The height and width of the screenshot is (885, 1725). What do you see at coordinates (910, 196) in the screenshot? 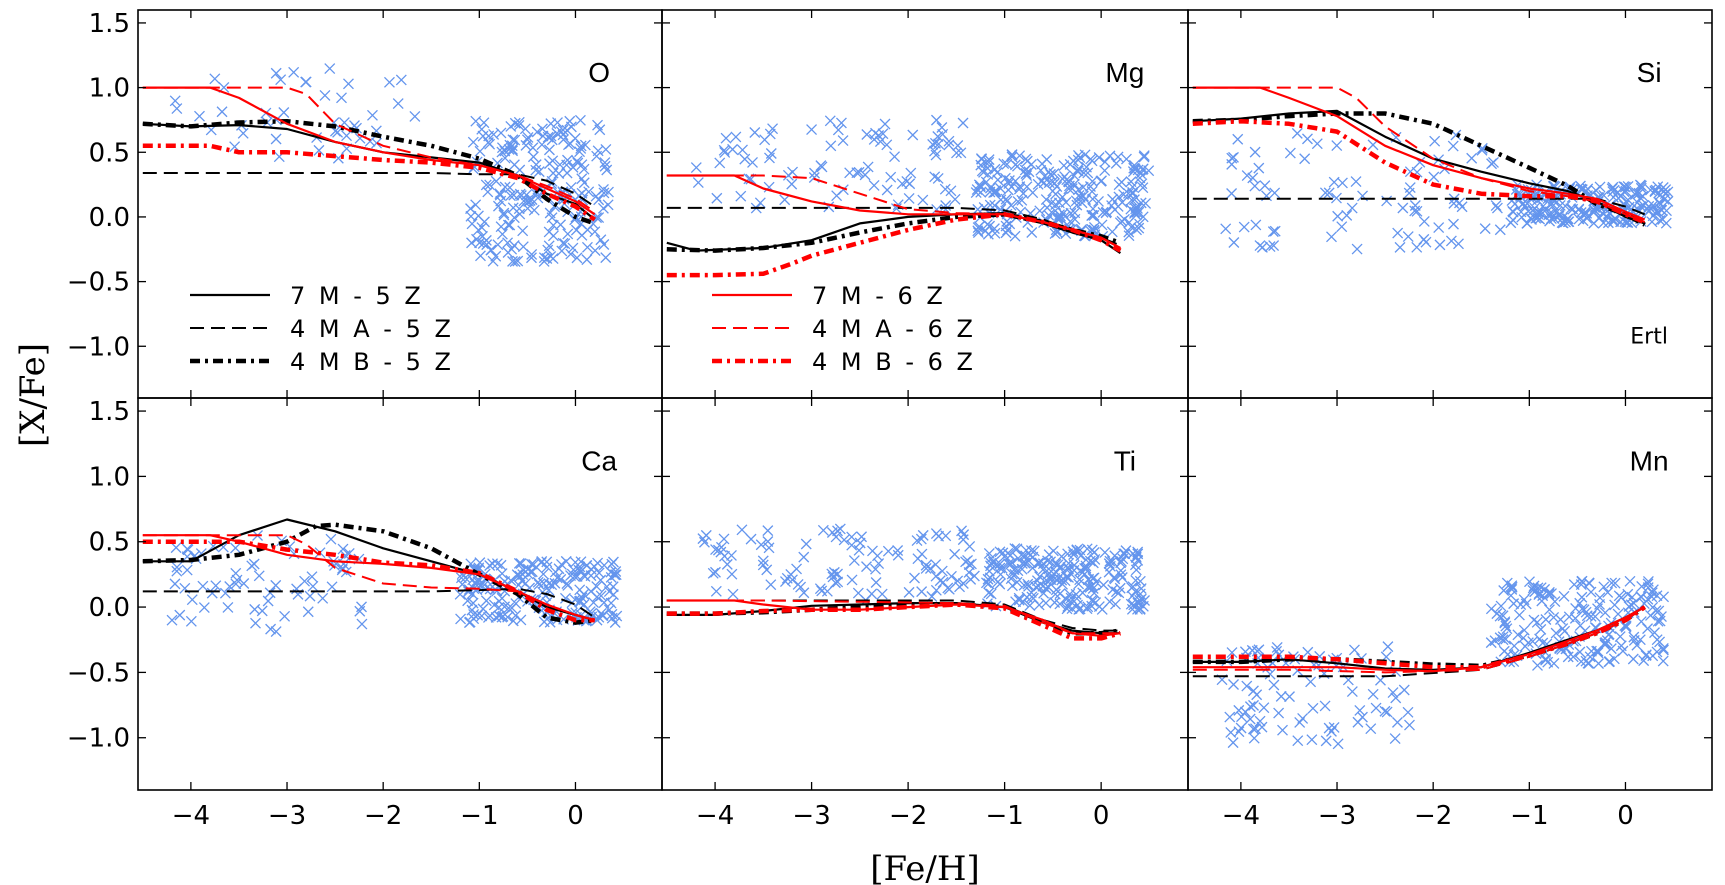
I see `plot-area` at bounding box center [910, 196].